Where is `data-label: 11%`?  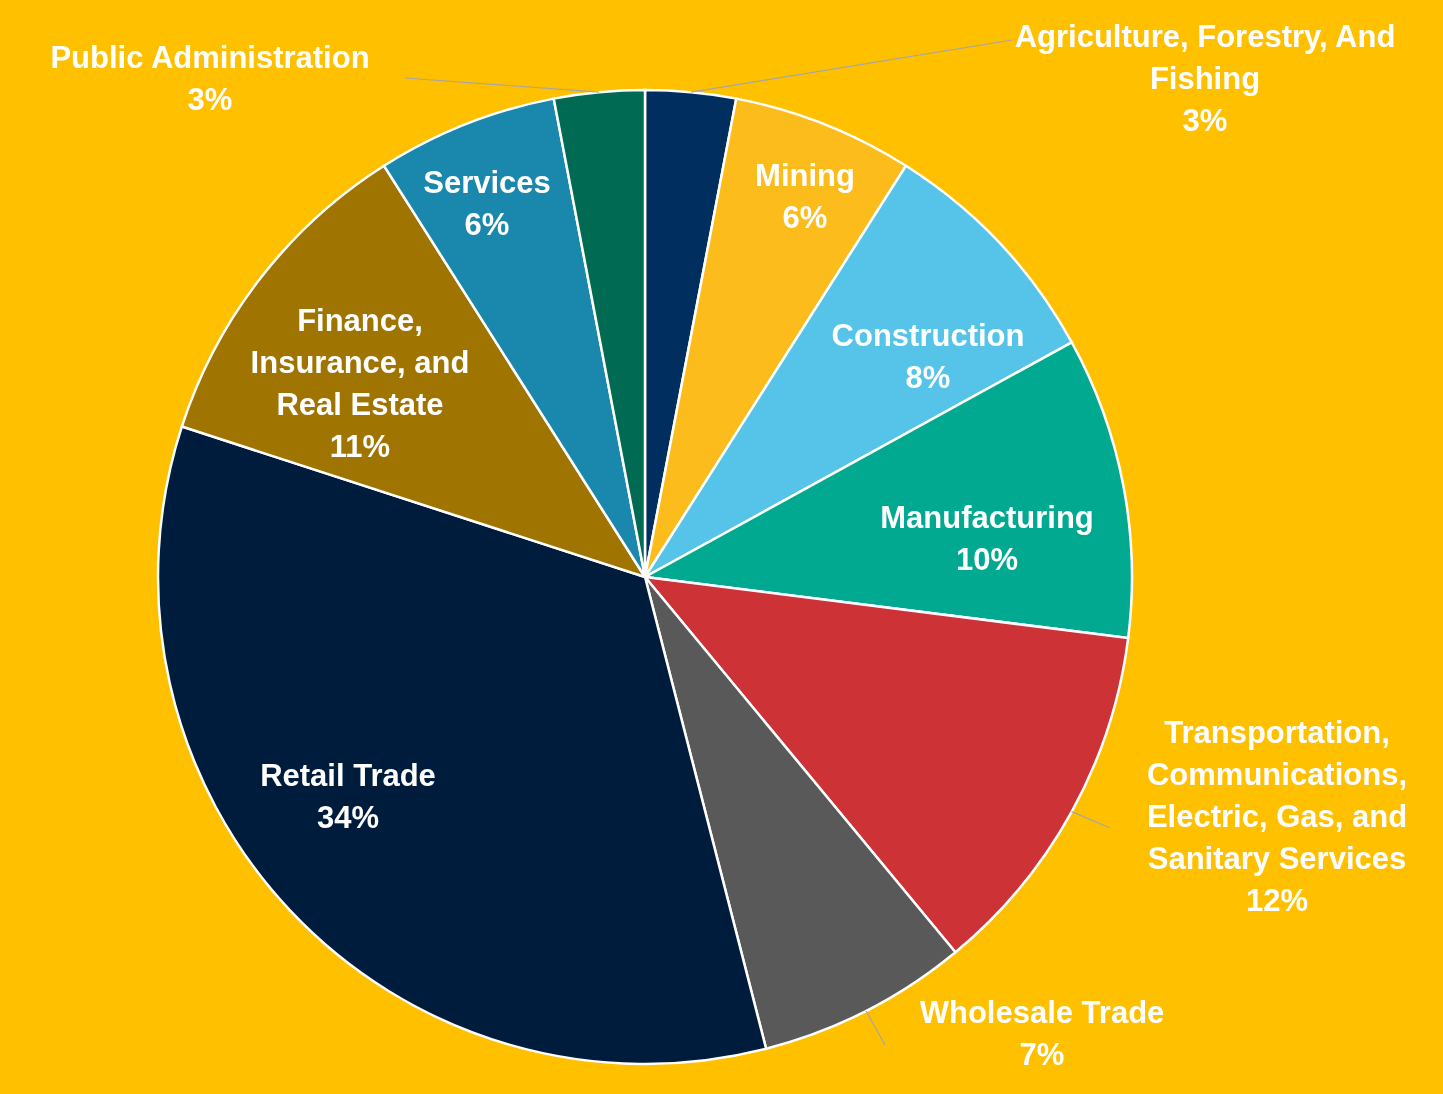
data-label: 11% is located at coordinates (360, 446).